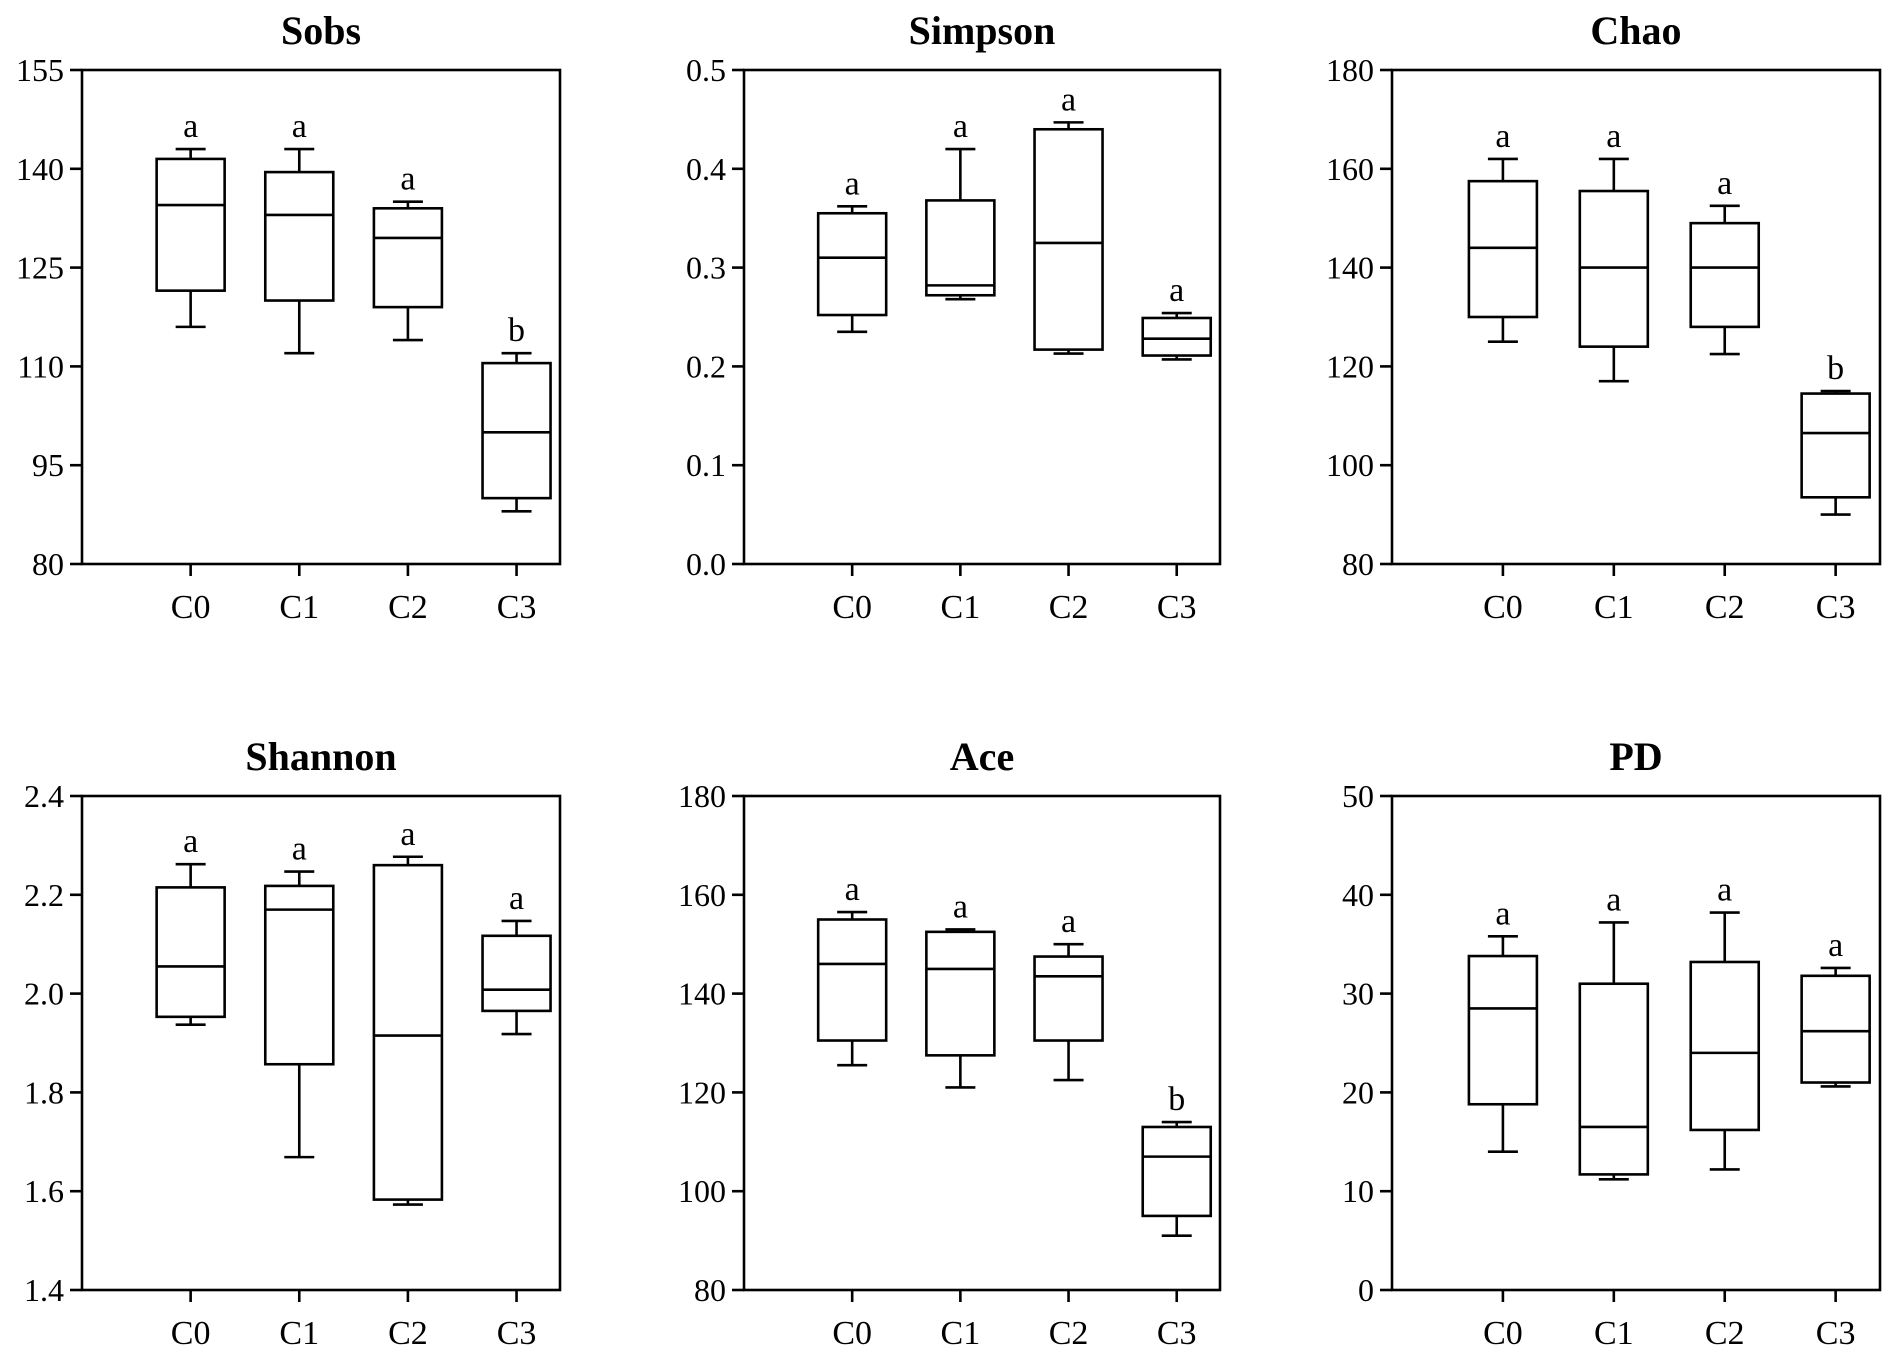 This screenshot has width=1902, height=1356. What do you see at coordinates (1358, 1191) in the screenshot?
I see `y-tick-label: 10` at bounding box center [1358, 1191].